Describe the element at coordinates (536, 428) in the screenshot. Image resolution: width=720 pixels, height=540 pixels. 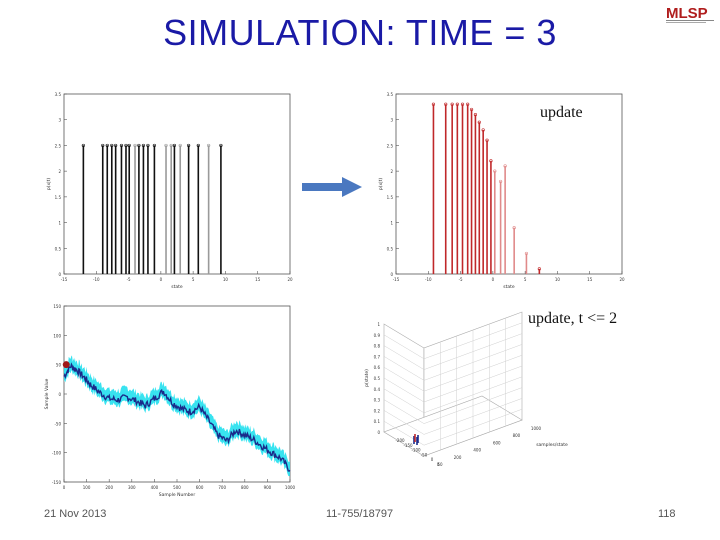
I see `y-tick-label: 1000` at that location.